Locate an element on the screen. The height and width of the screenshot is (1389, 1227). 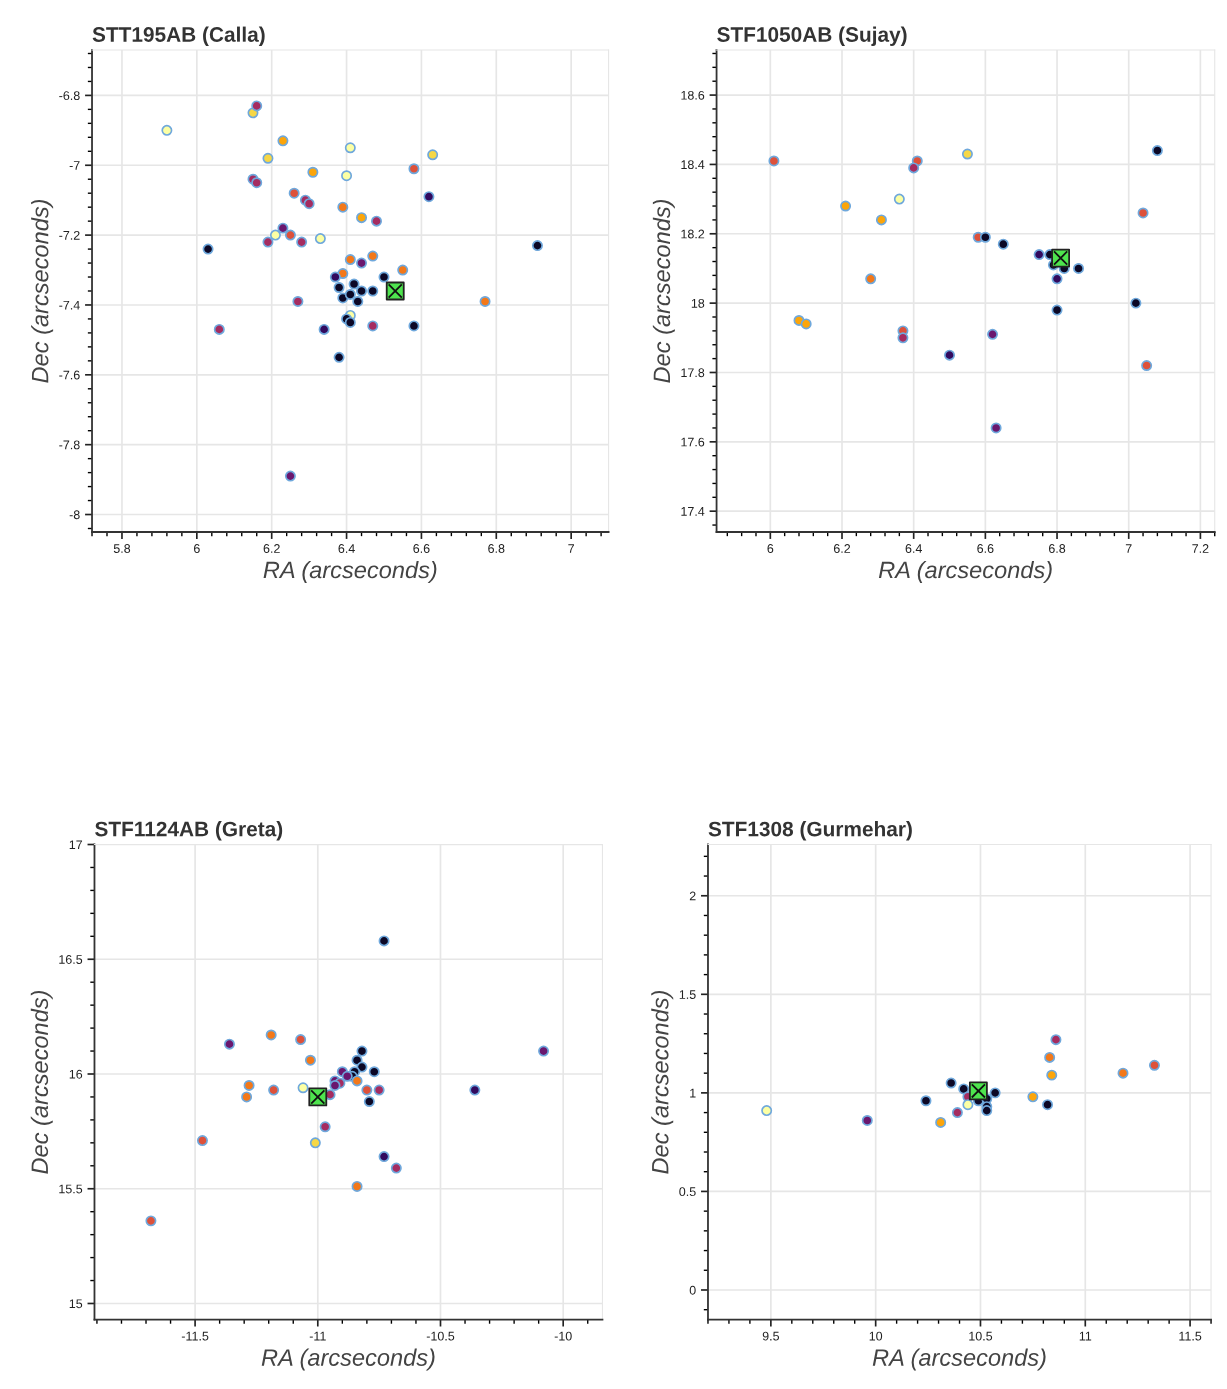
y-tick-label: 18 is located at coordinates (698, 303).